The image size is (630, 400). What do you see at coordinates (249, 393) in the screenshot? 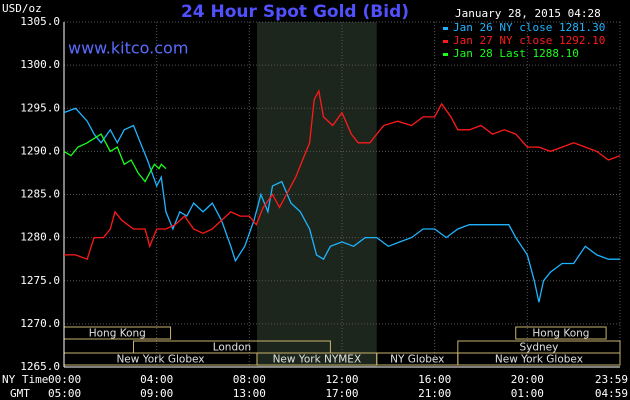
I see `x-tick-label-gmt: 13:00` at bounding box center [249, 393].